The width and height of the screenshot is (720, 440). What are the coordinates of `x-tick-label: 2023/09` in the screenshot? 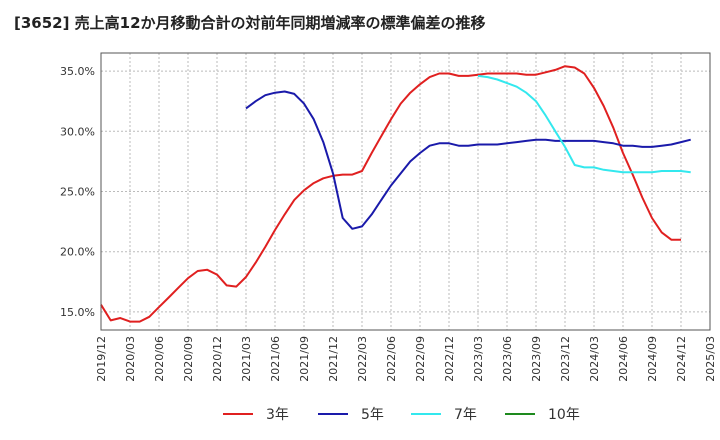 It's located at (536, 359).